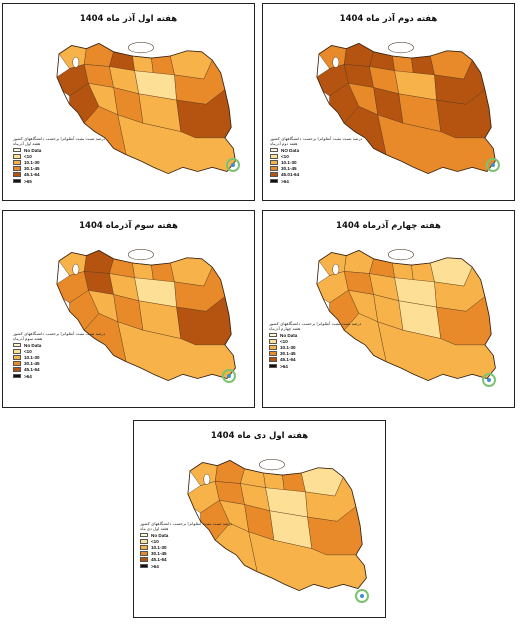 The height and width of the screenshot is (628, 522). I want to click on legend-subheading: هفته چهارم آذرماه, so click(285, 328).